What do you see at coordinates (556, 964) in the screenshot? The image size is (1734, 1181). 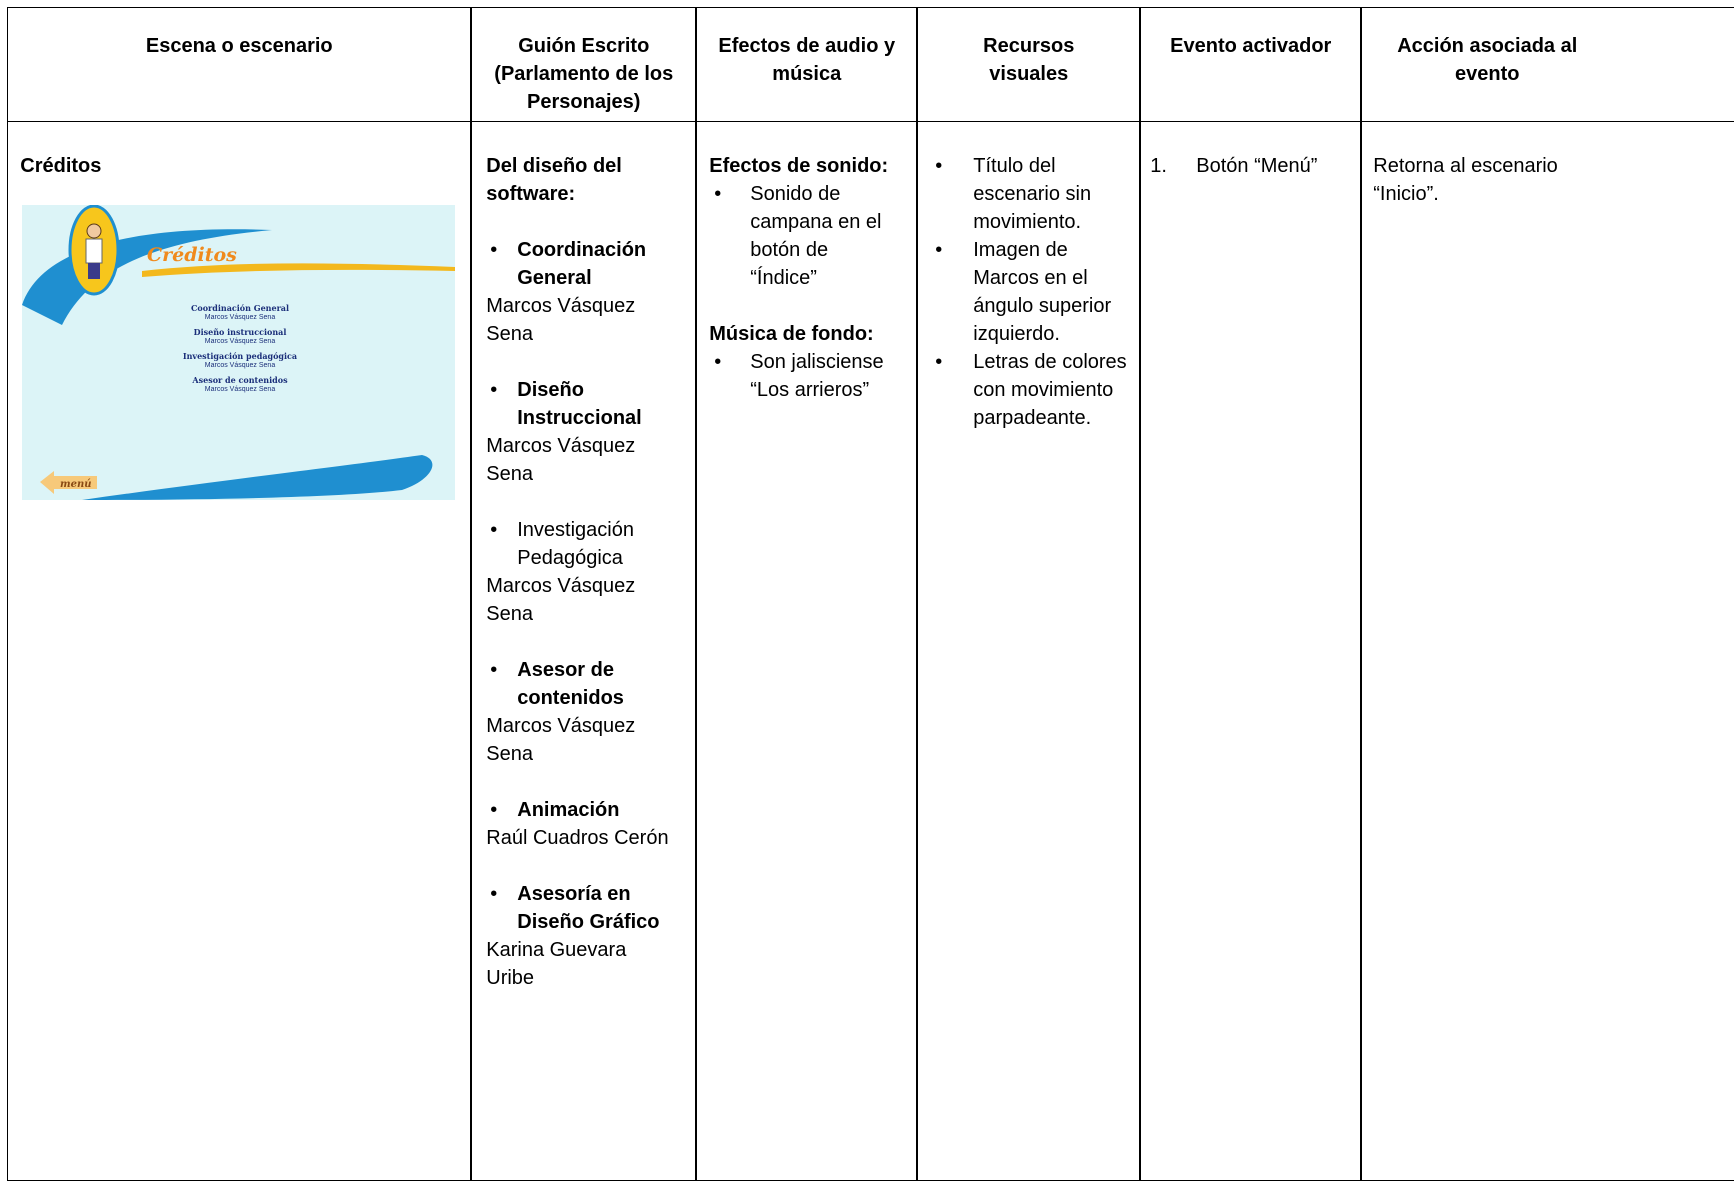 I see `credit-name: Karina Guevara Uribe` at bounding box center [556, 964].